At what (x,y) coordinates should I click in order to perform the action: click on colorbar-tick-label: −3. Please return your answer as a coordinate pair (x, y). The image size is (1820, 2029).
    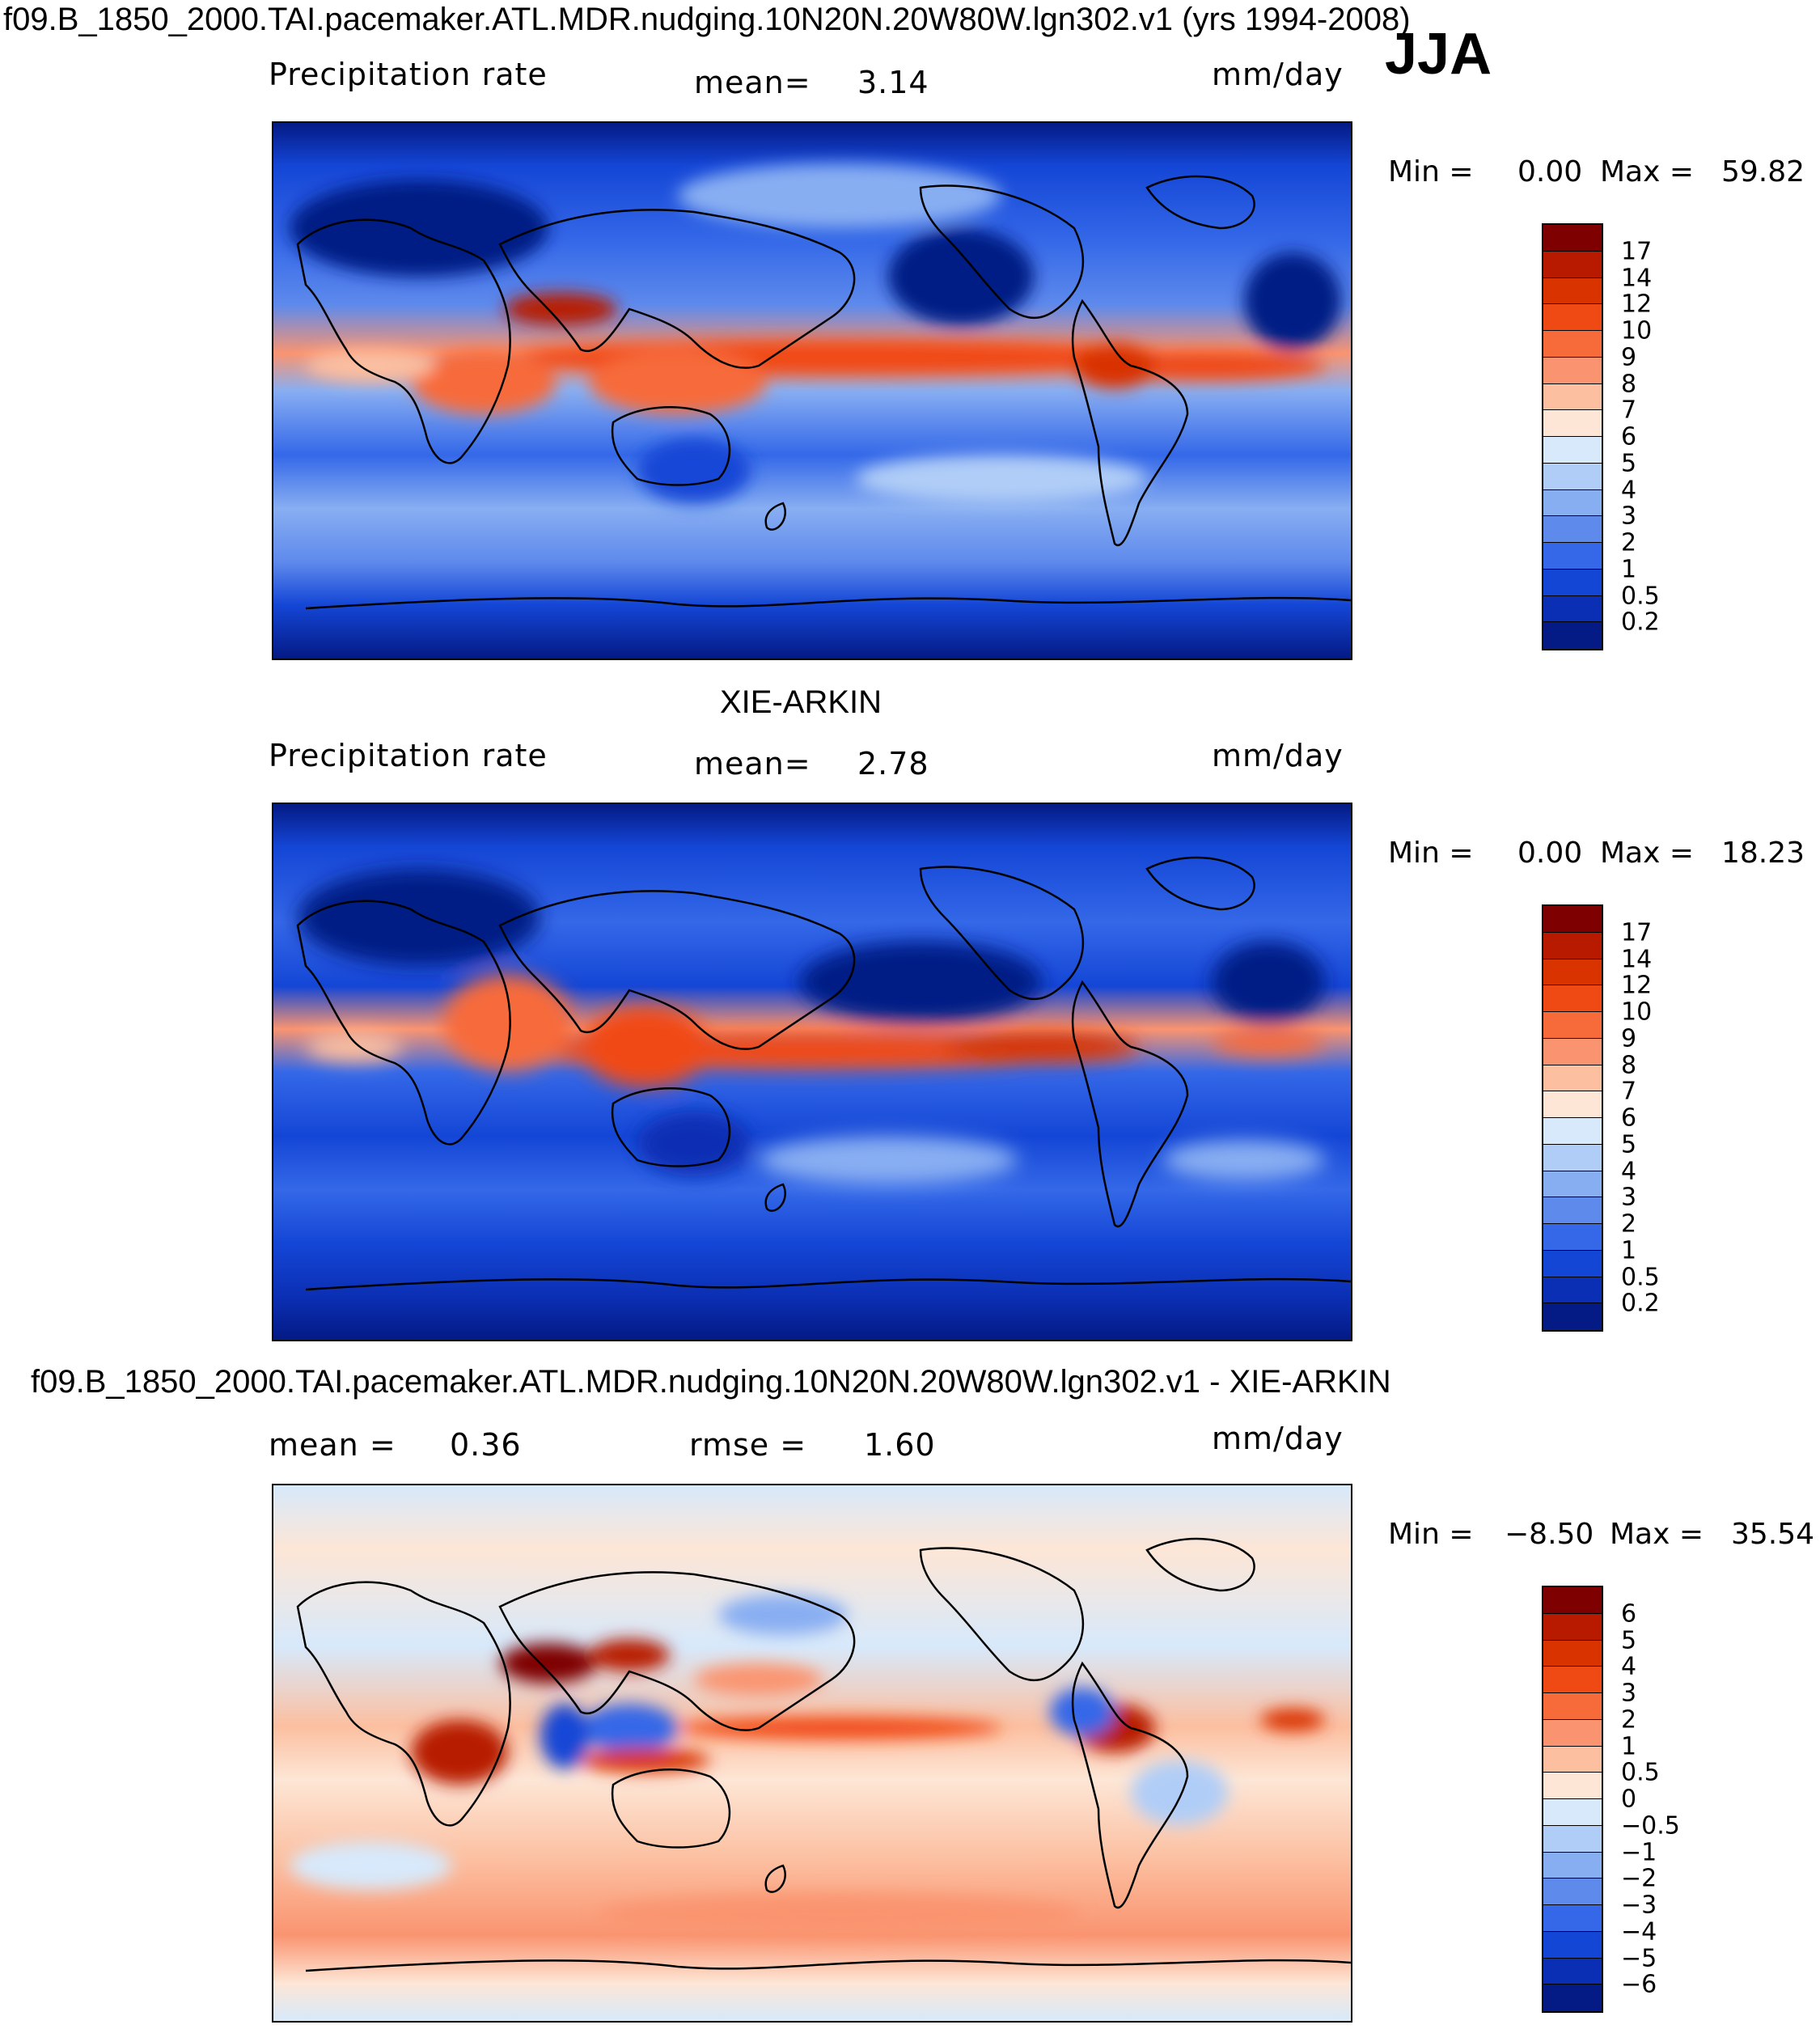
    Looking at the image, I should click on (1639, 1906).